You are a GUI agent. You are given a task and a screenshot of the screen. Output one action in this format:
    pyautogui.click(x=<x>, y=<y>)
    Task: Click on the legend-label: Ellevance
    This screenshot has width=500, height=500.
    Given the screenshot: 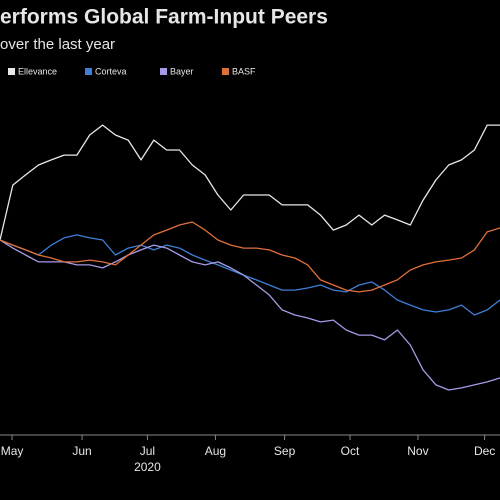 What is the action you would take?
    pyautogui.click(x=37, y=71)
    